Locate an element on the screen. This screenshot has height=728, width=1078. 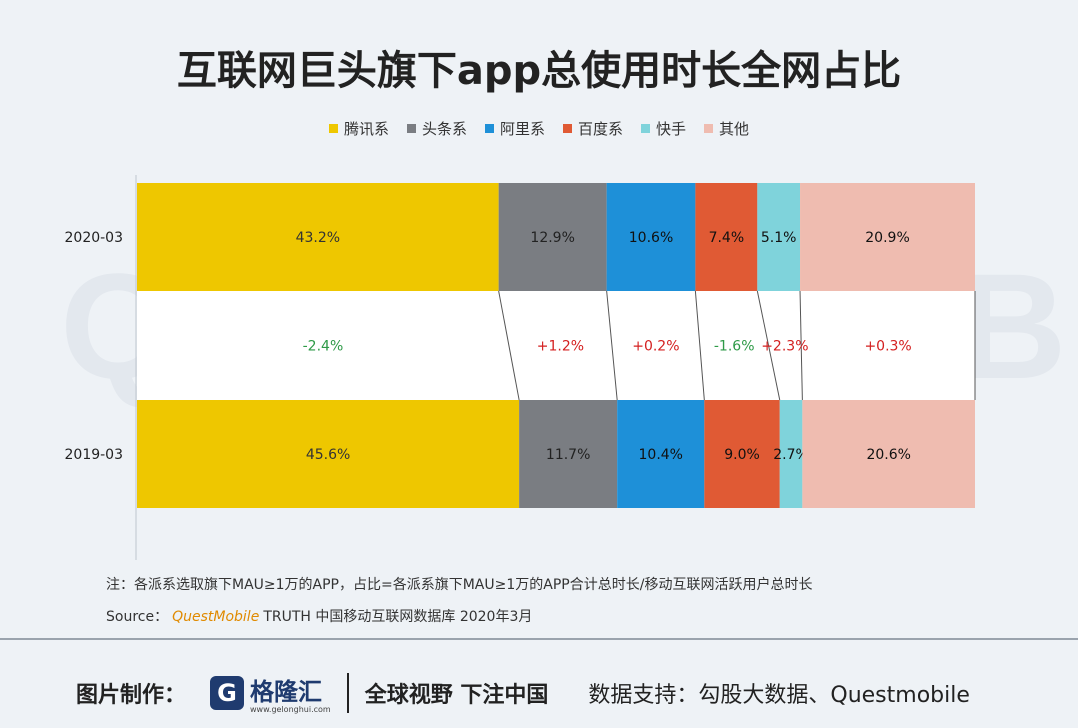
change-label: +1.2% is located at coordinates (560, 347).